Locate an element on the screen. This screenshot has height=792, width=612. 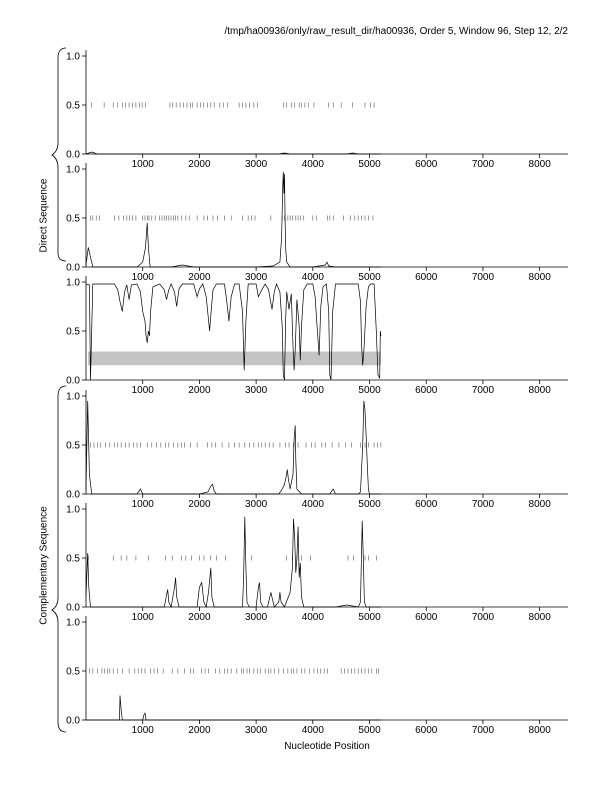
direct-sequence-label: Direct Sequence is located at coordinates (44, 215).